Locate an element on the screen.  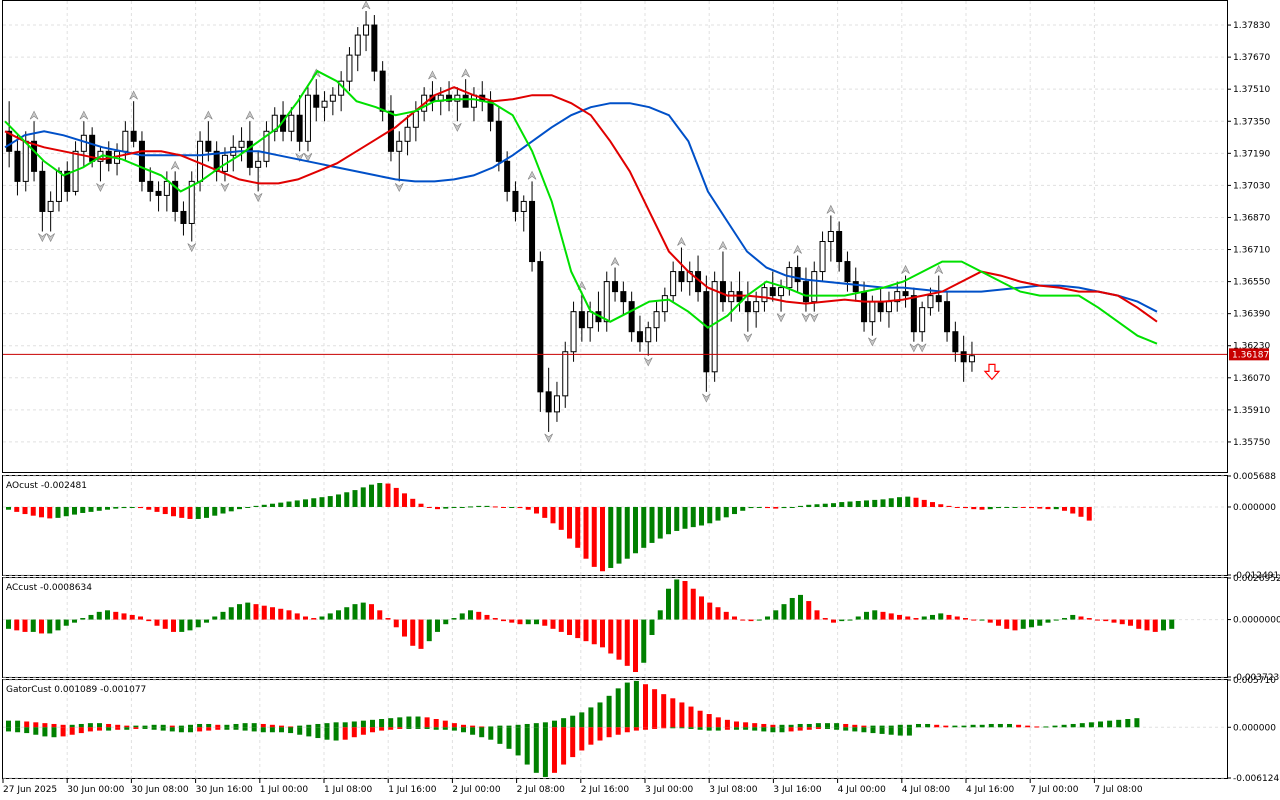
ac-panel is located at coordinates (590, 626).